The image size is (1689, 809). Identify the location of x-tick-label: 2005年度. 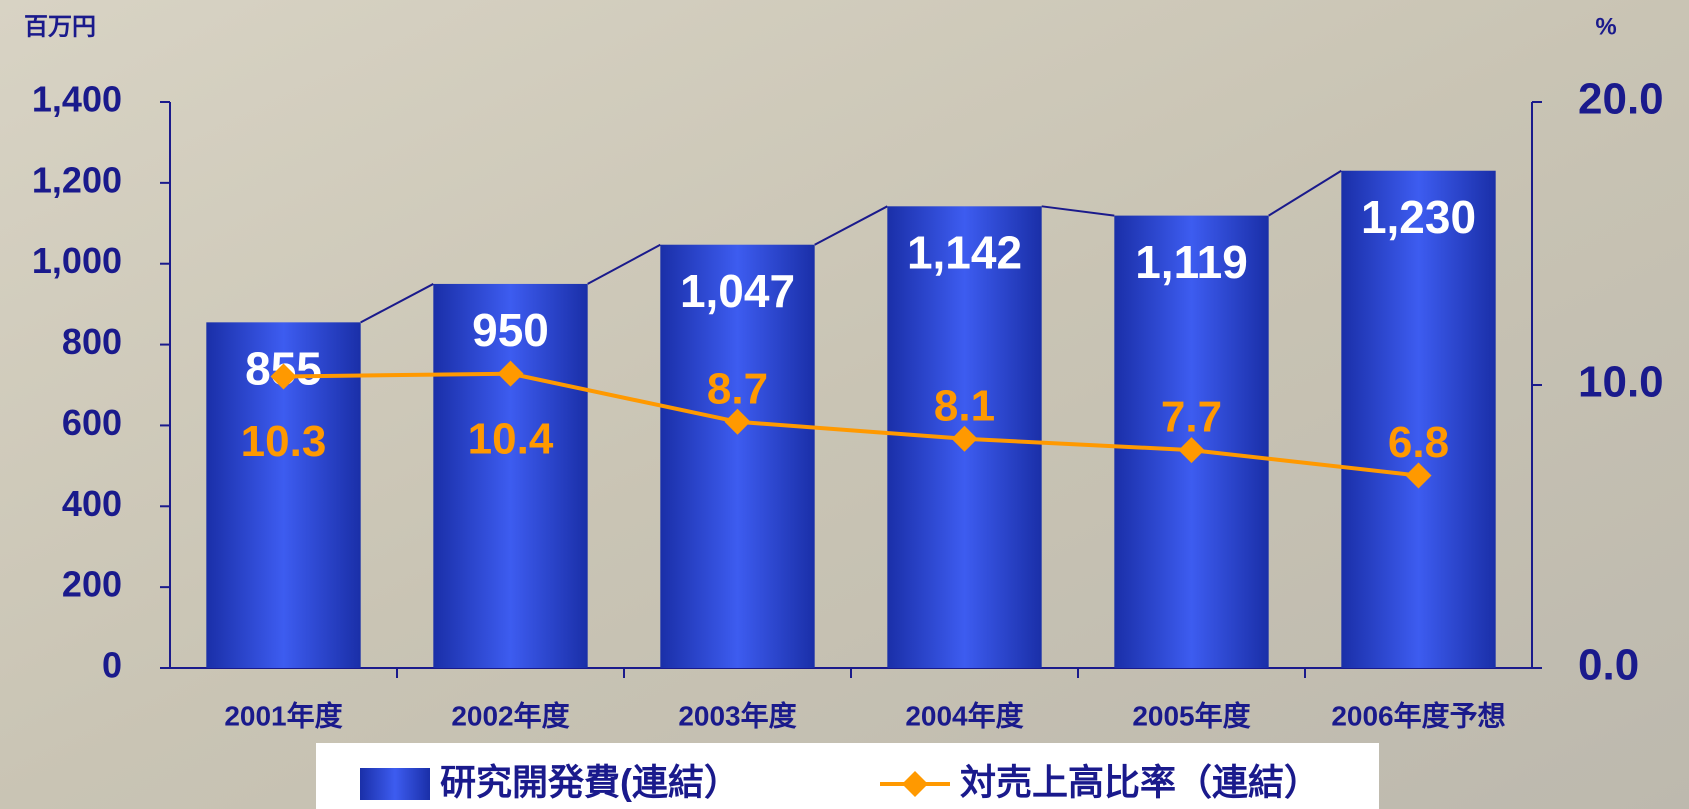
(1191, 715).